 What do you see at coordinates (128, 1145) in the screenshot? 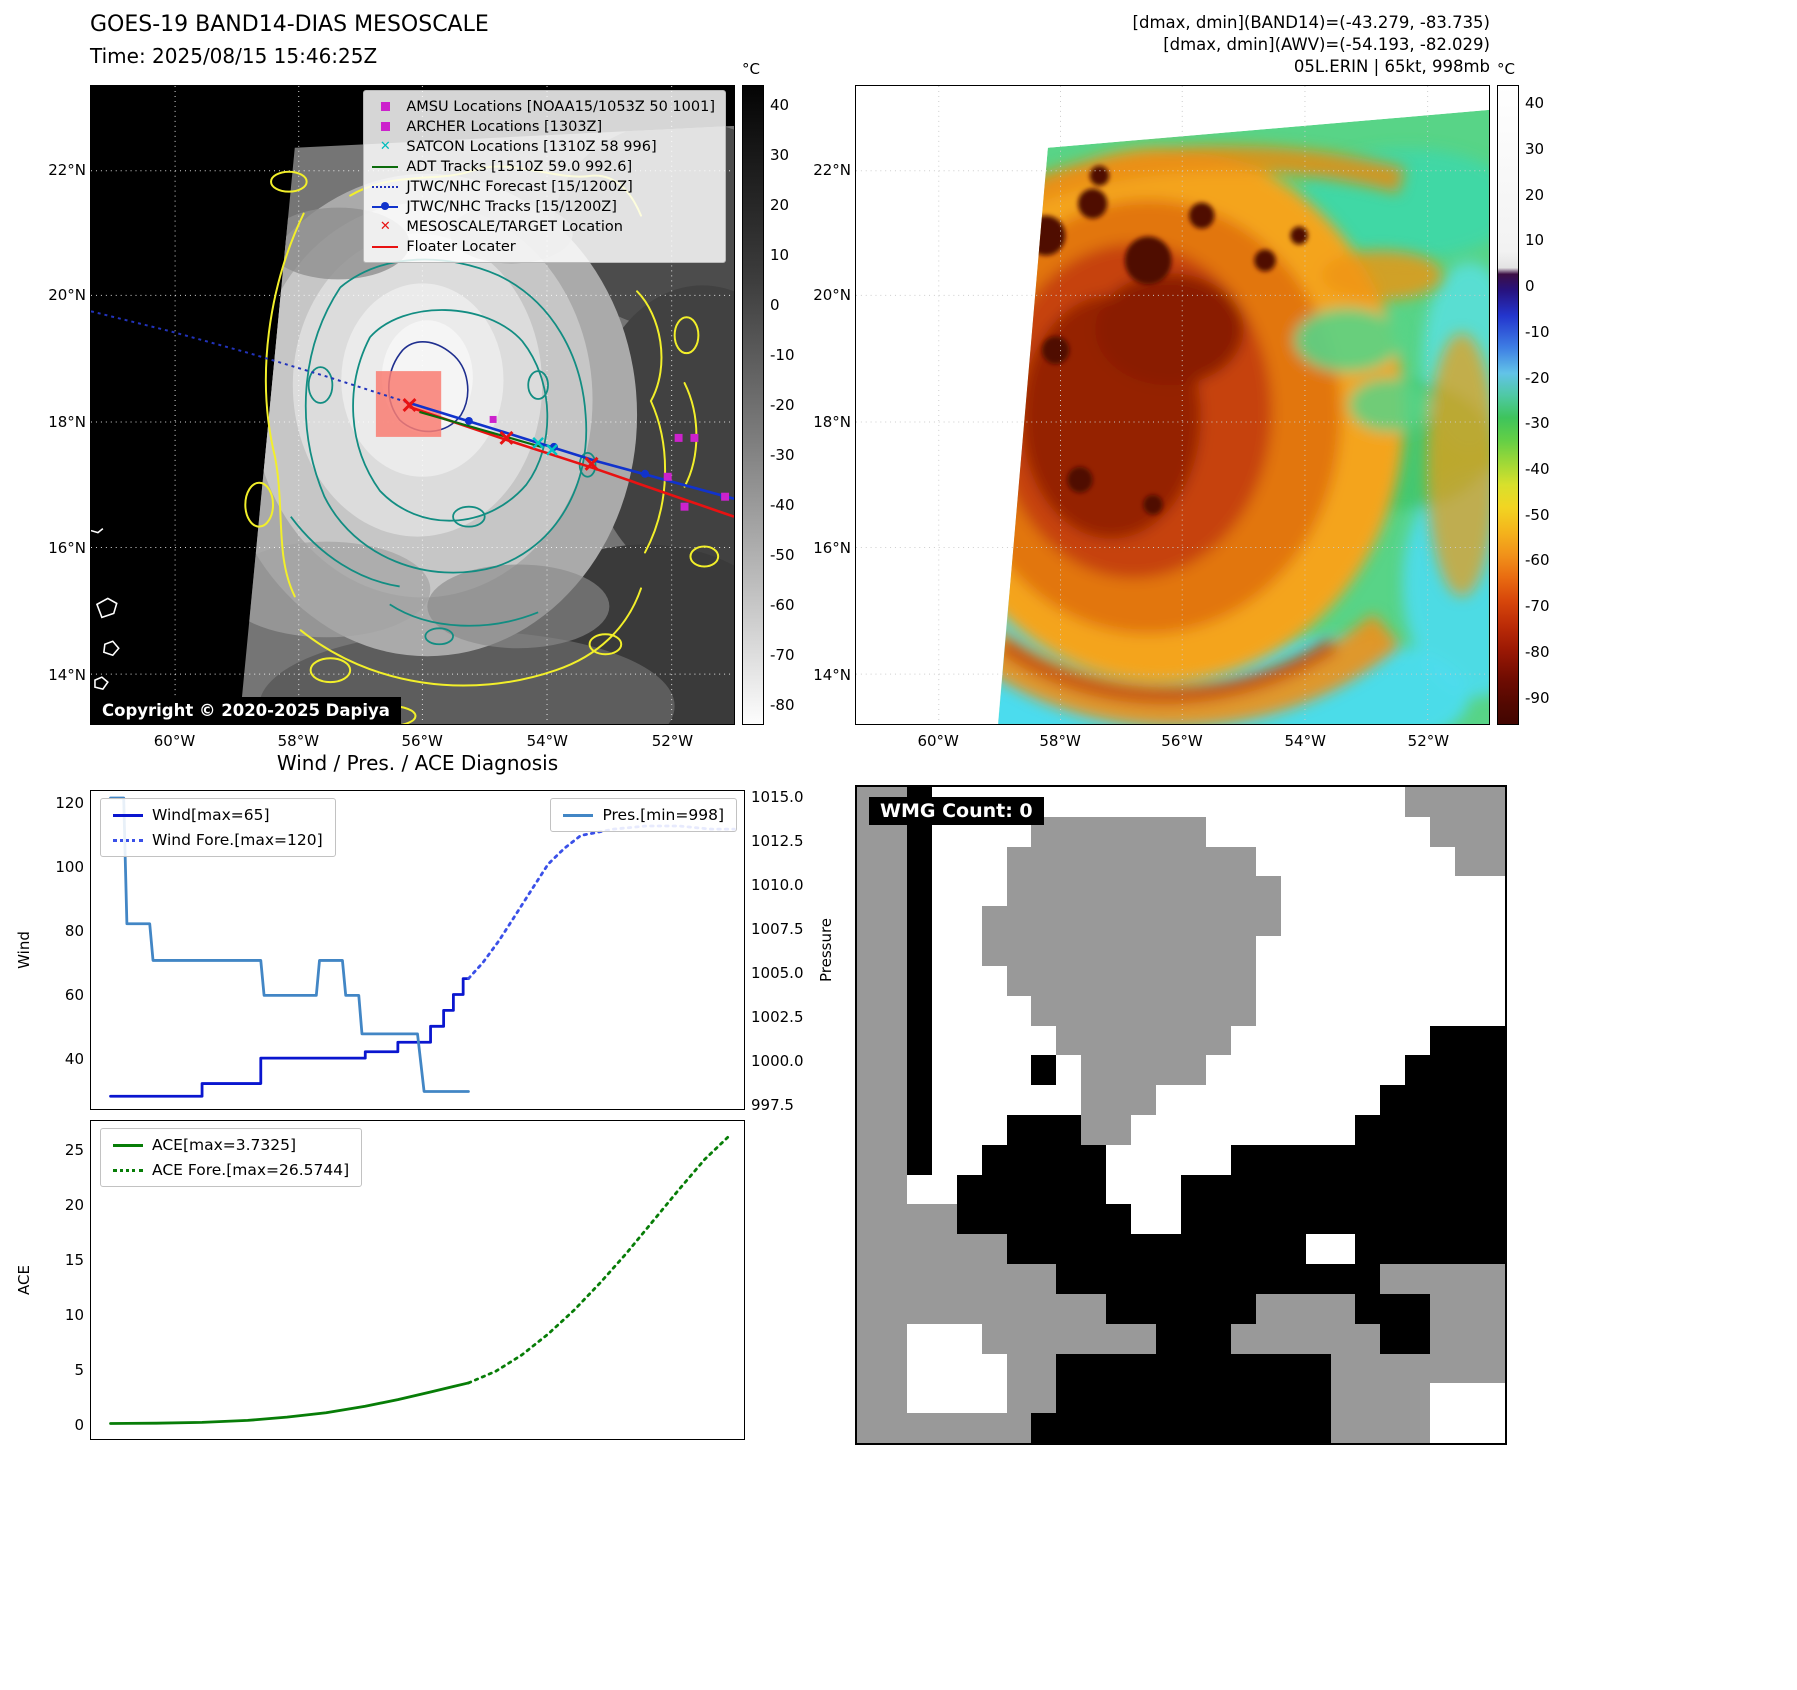
I see `legend-line-icon` at bounding box center [128, 1145].